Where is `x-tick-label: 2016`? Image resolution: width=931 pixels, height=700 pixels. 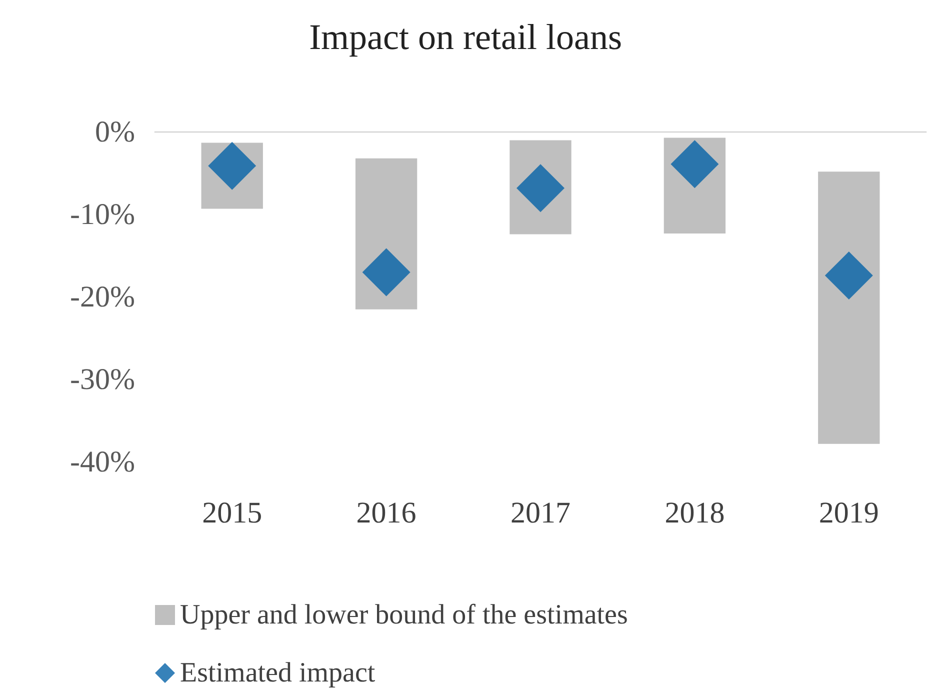
x-tick-label: 2016 is located at coordinates (386, 513).